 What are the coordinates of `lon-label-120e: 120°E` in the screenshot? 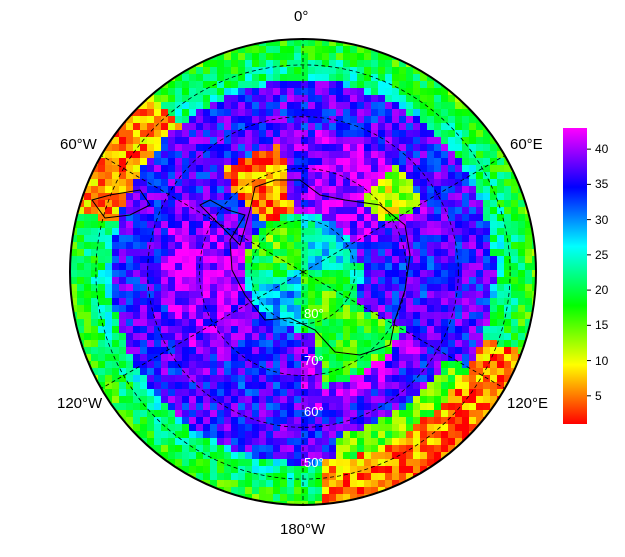 It's located at (528, 403).